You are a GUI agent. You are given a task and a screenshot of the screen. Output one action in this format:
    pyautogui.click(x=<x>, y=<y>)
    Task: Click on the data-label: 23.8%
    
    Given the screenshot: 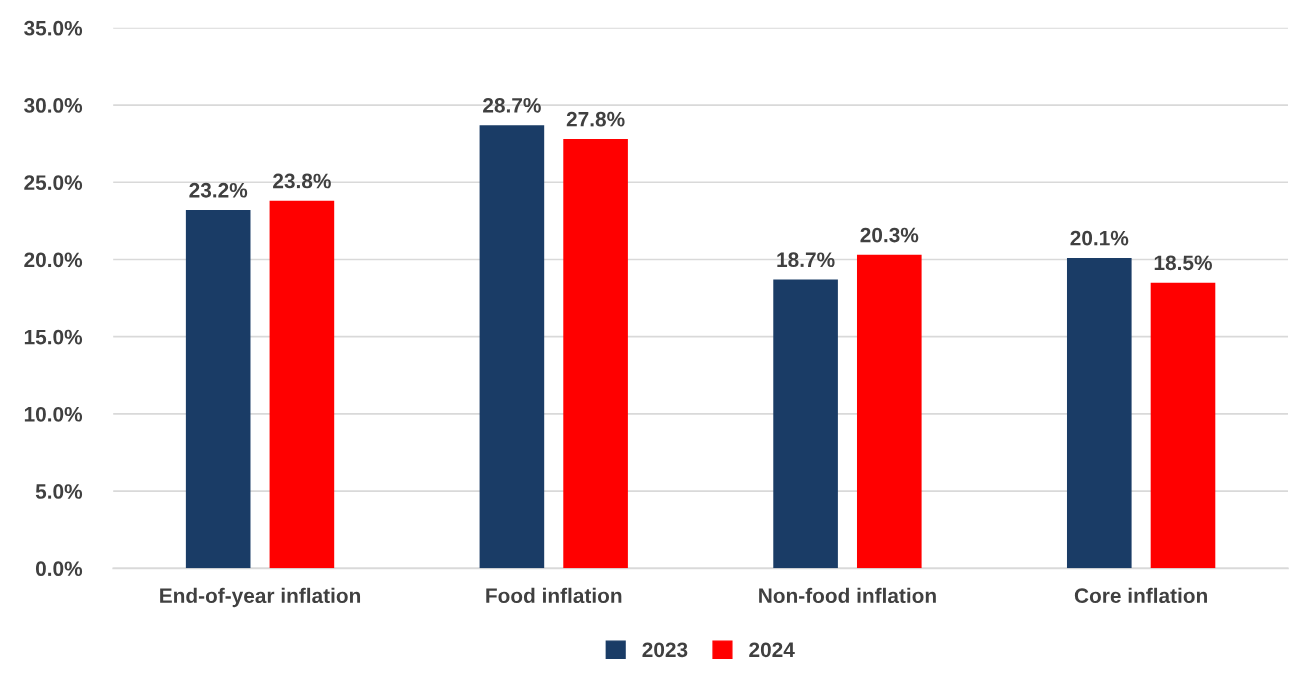 What is the action you would take?
    pyautogui.click(x=302, y=181)
    